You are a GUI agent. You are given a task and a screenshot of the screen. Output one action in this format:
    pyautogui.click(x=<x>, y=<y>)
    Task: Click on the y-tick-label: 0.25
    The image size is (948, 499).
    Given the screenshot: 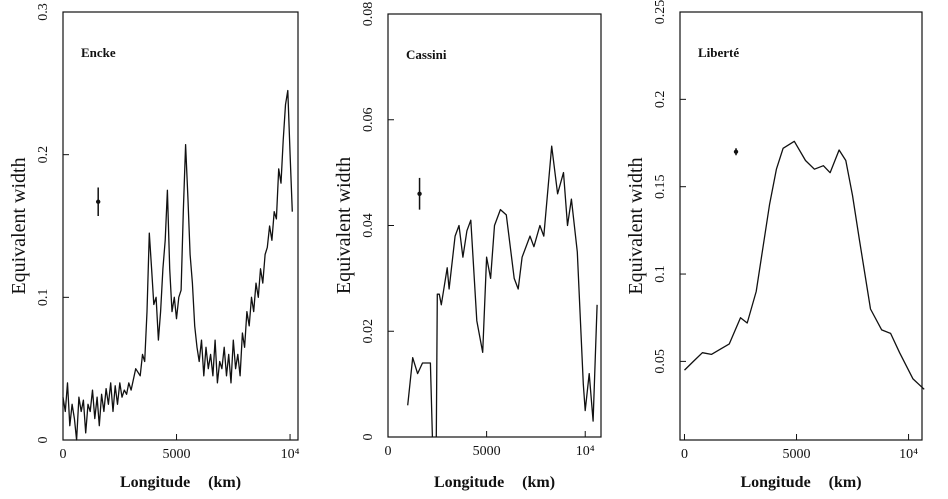 What is the action you would take?
    pyautogui.click(x=660, y=12)
    